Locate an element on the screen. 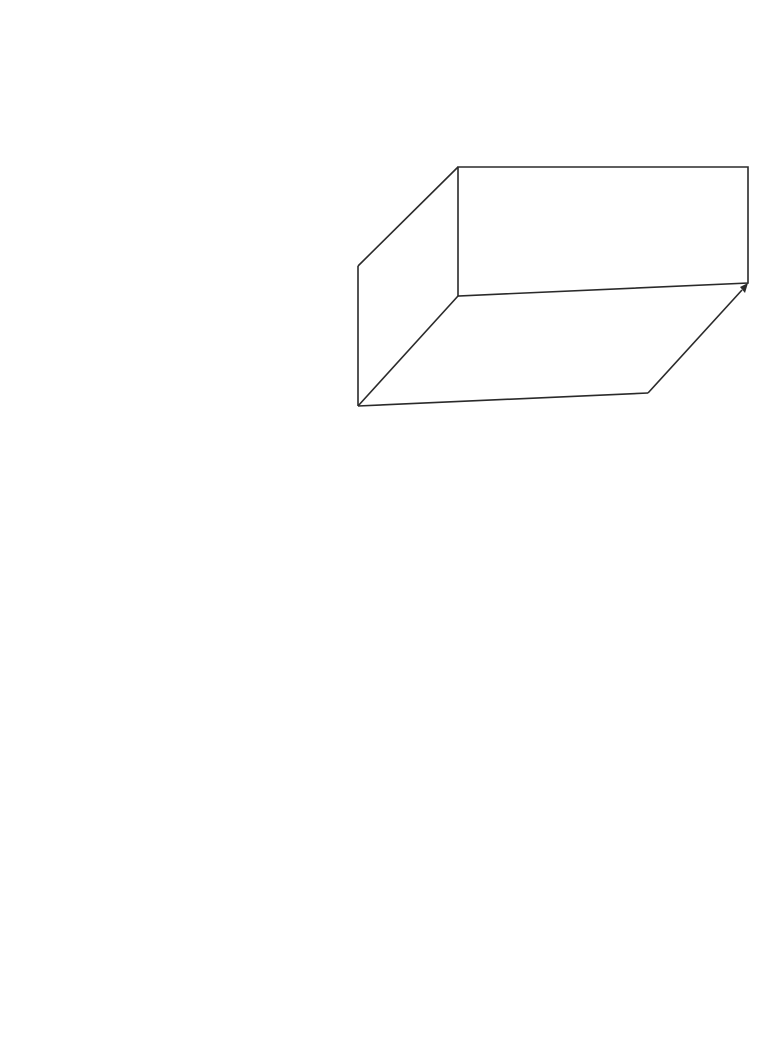 The image size is (762, 1062). peak110-label-bg is located at coordinates (467, 332).